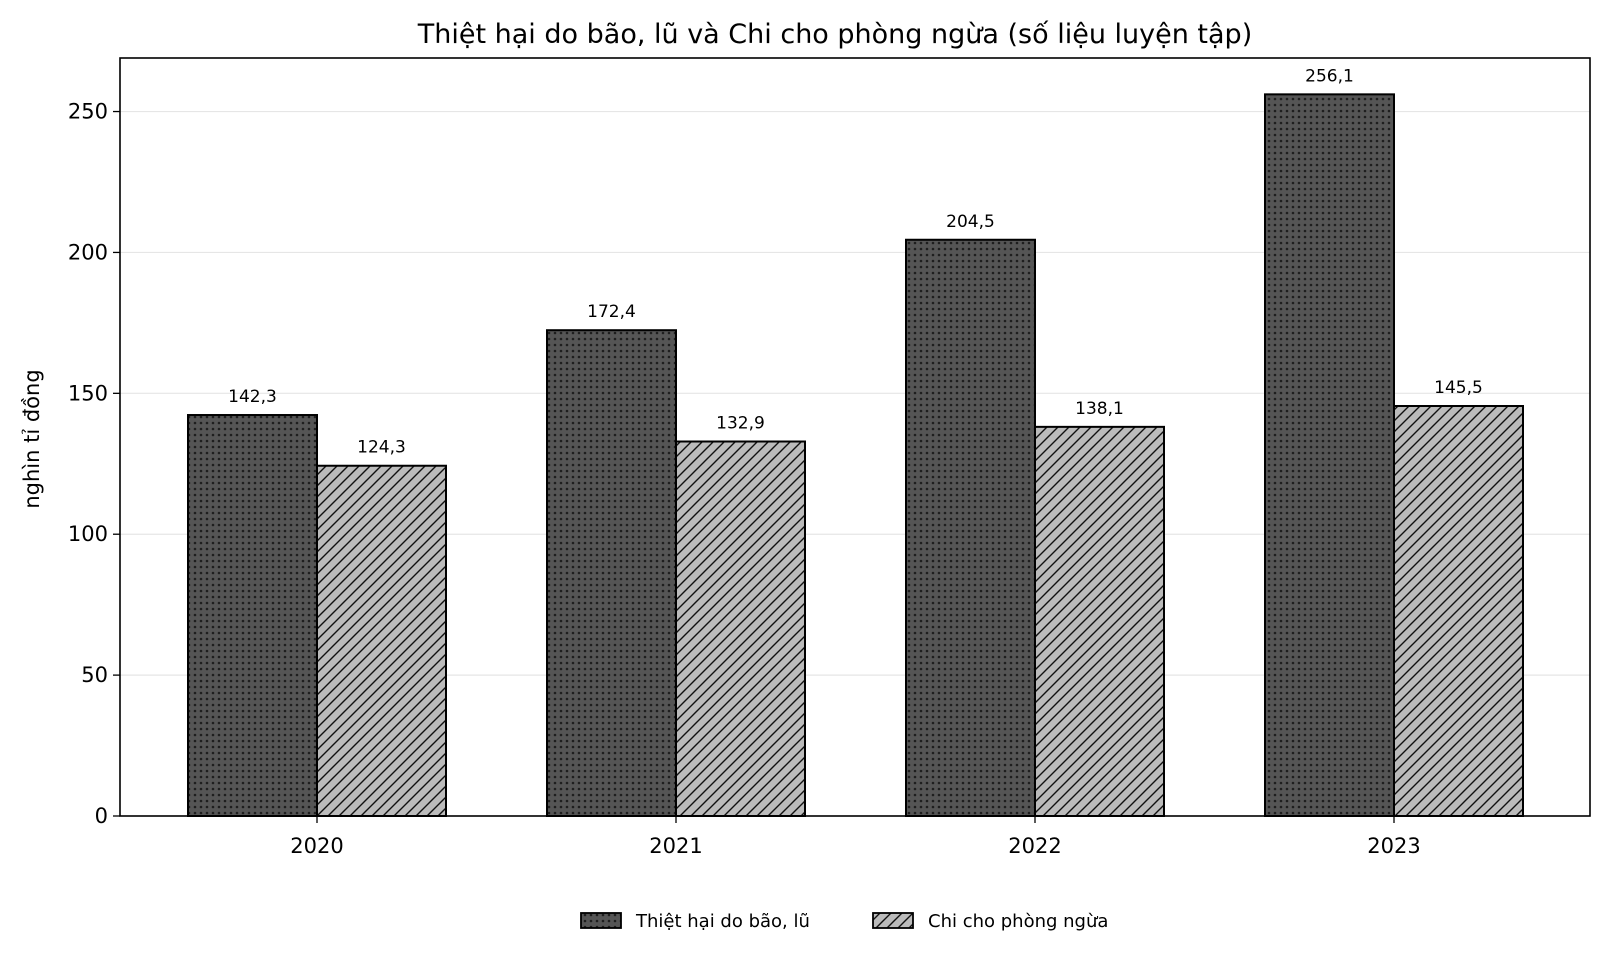 Image resolution: width=1602 pixels, height=954 pixels. Describe the element at coordinates (88, 393) in the screenshot. I see `y-tick-label: 150` at that location.